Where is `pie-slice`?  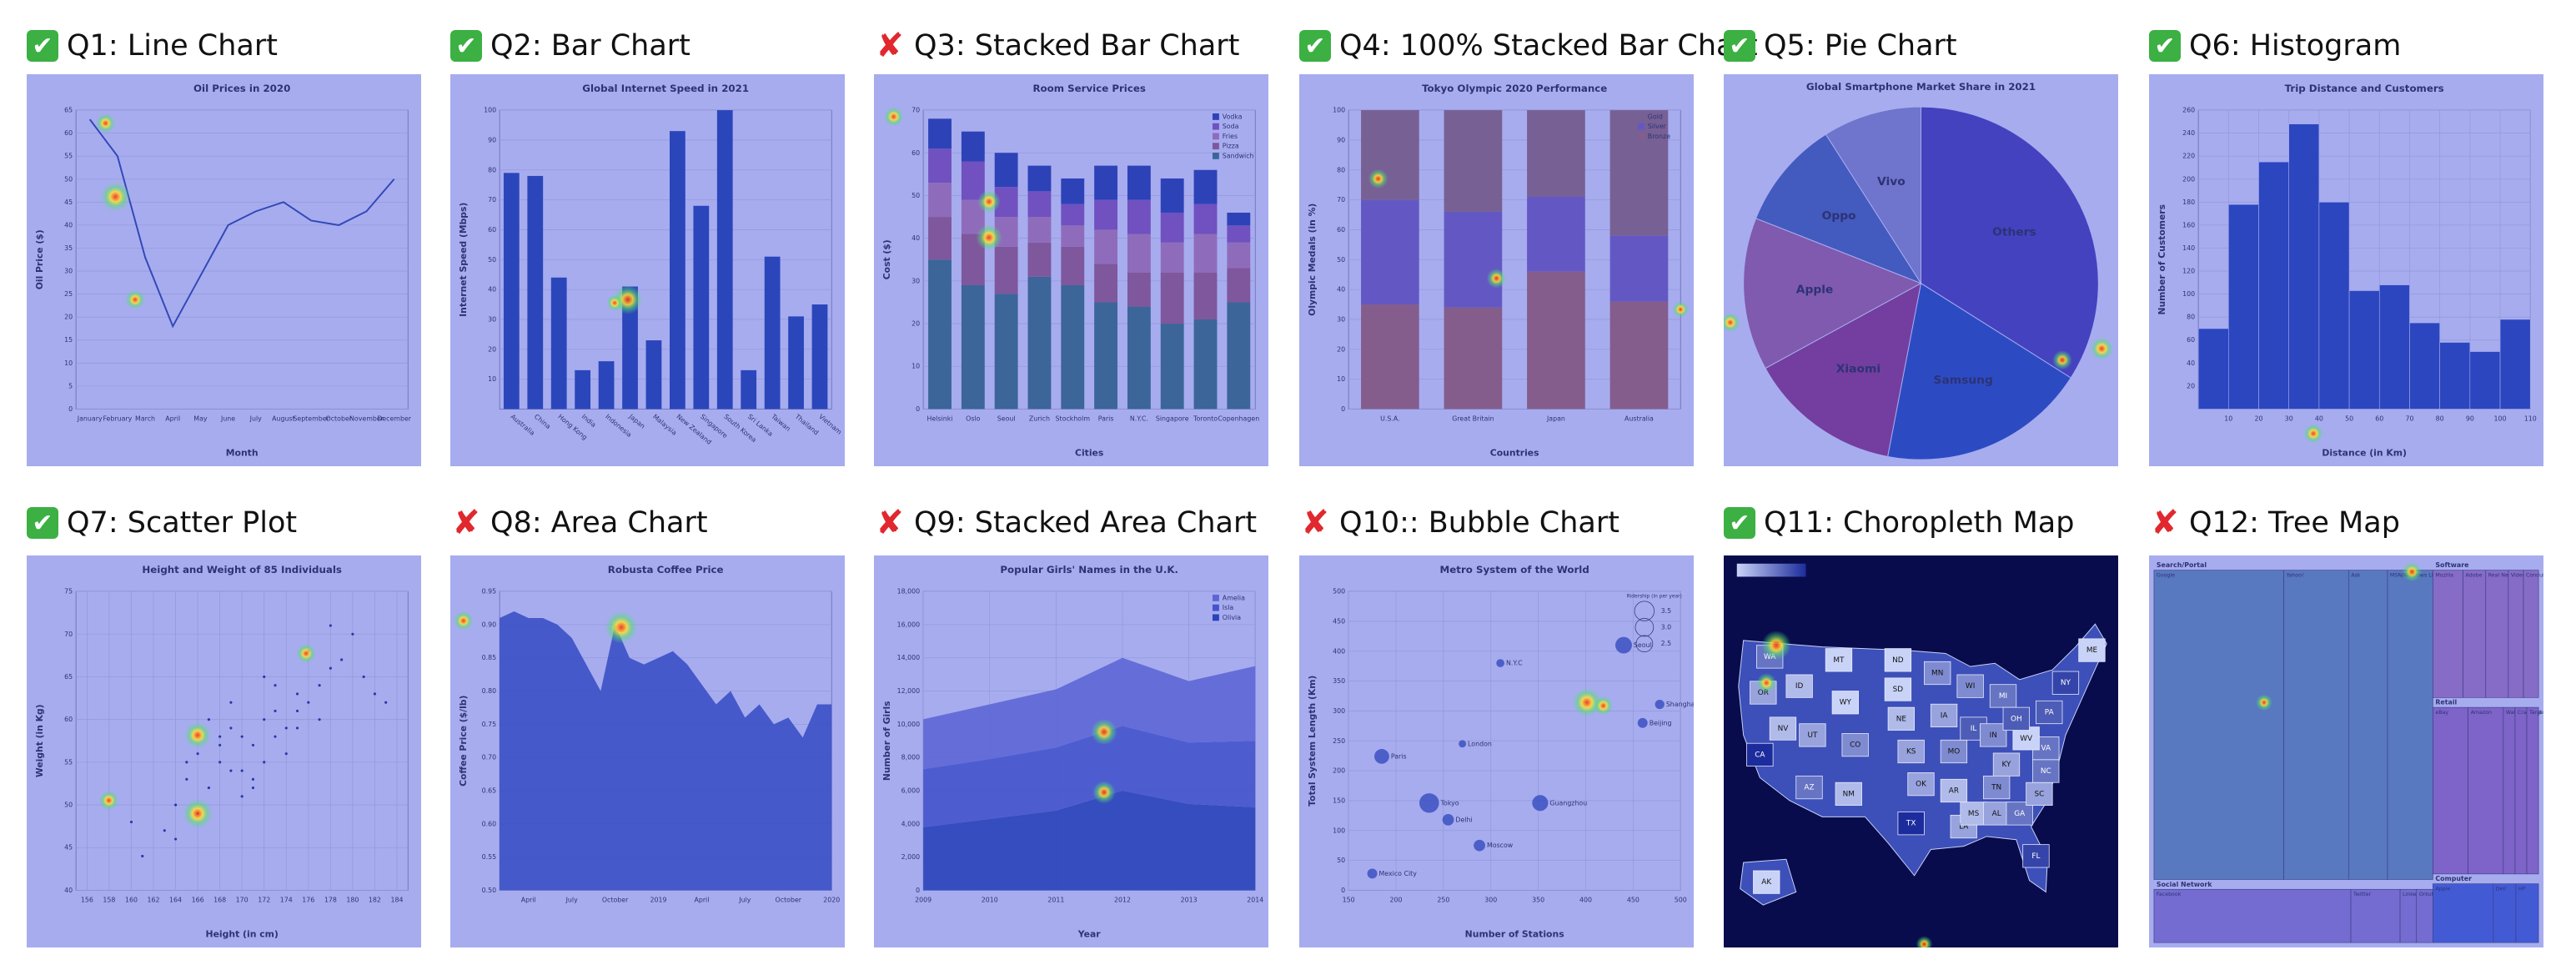
pie-slice is located at coordinates (1838, 208).